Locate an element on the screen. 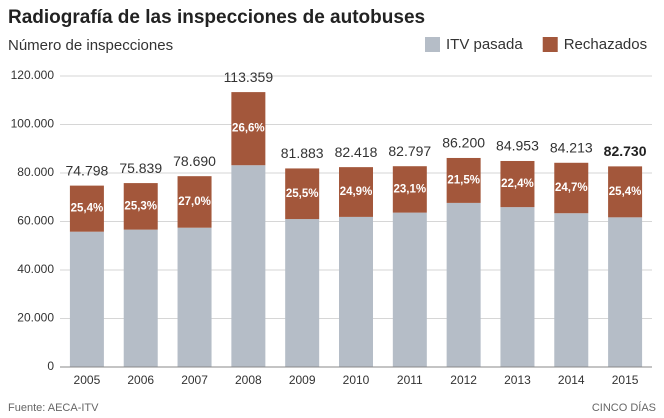  share-label: 24,9% is located at coordinates (356, 192).